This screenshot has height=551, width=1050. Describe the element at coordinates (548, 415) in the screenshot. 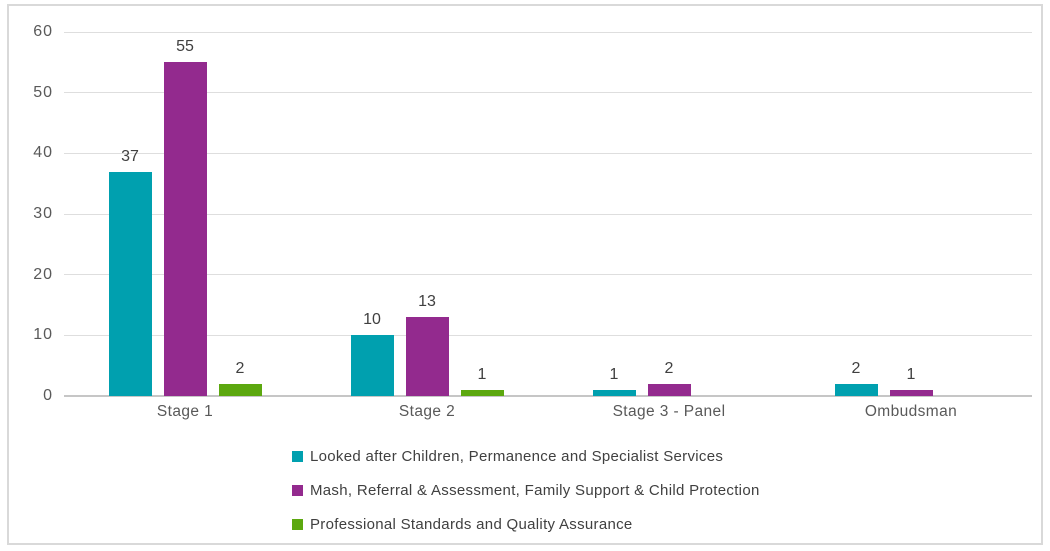

I see `x-axis: Stage 1 Stage 2 Stage 3 - Panel Ombudsman` at that location.